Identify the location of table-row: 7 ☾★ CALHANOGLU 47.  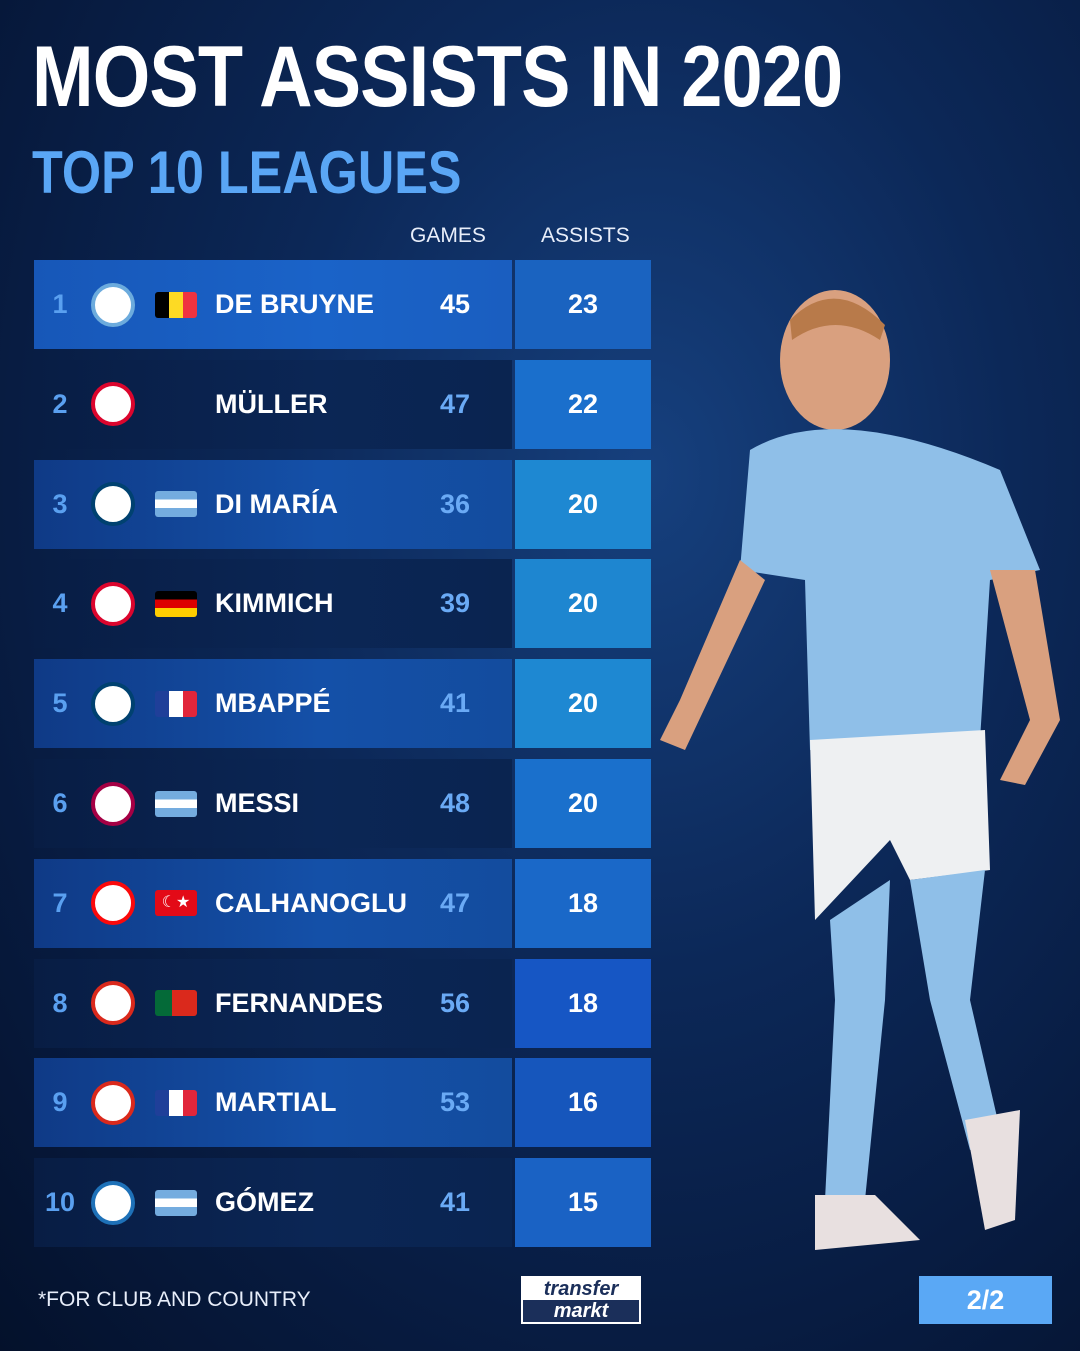
(273, 903).